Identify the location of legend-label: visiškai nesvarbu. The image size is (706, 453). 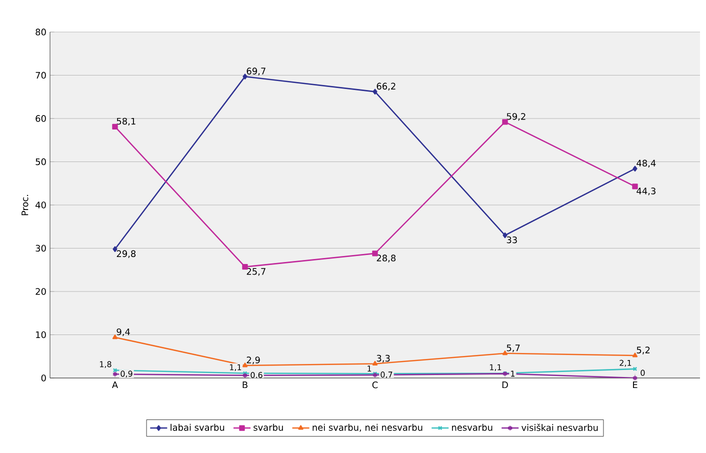
(560, 427).